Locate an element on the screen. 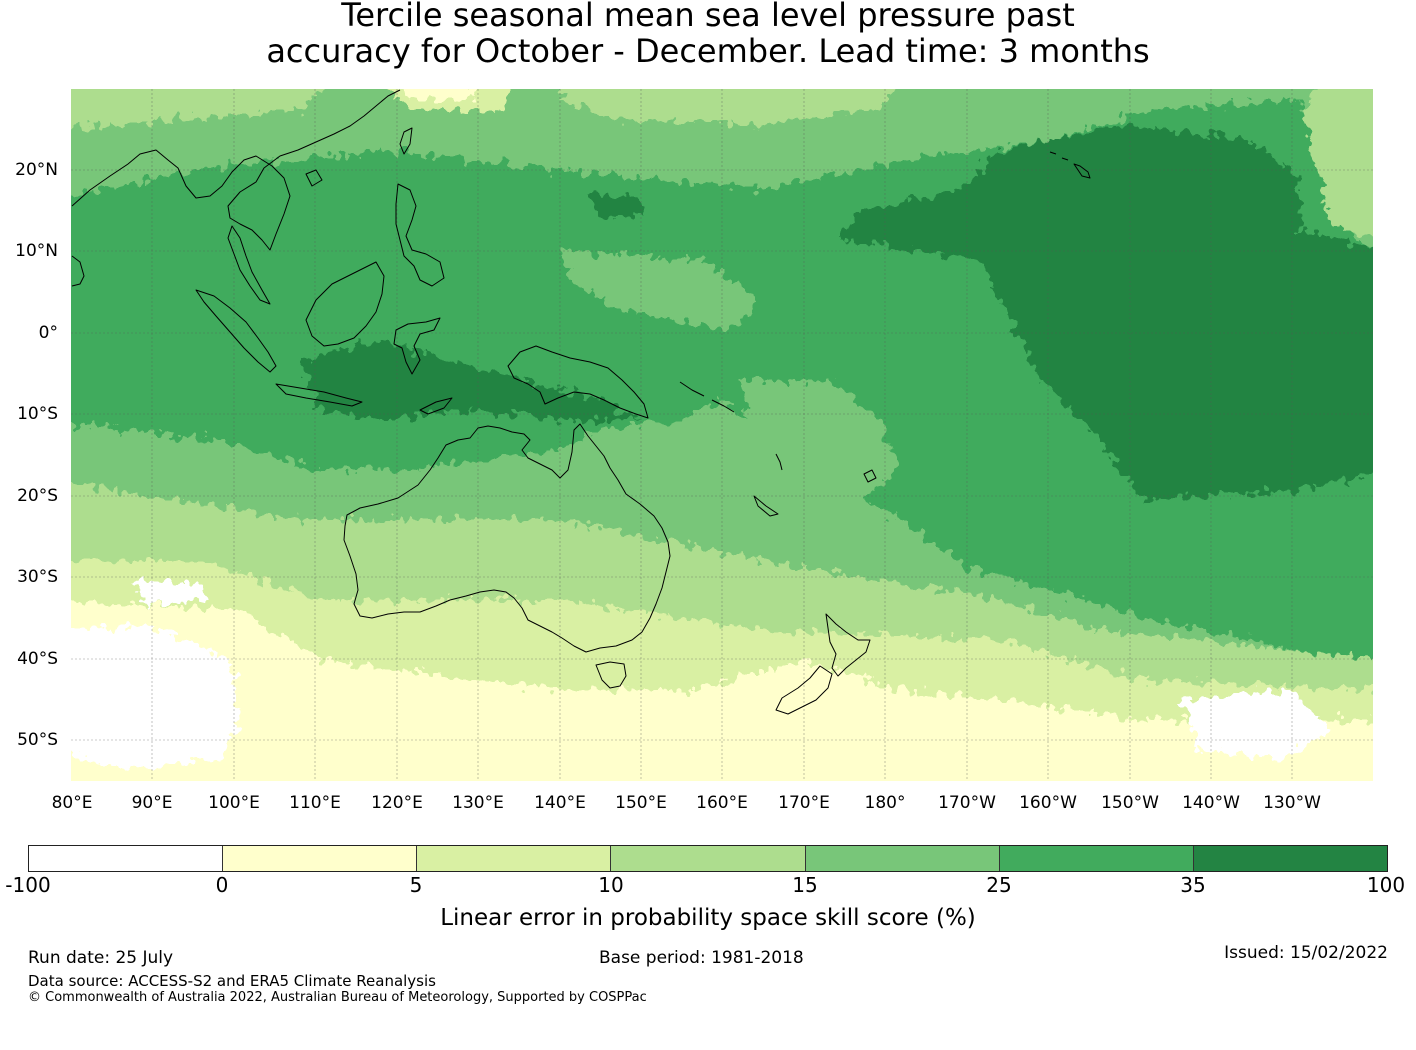 This screenshot has width=1416, height=1050. colorbar-tick-0: 0 is located at coordinates (222, 885).